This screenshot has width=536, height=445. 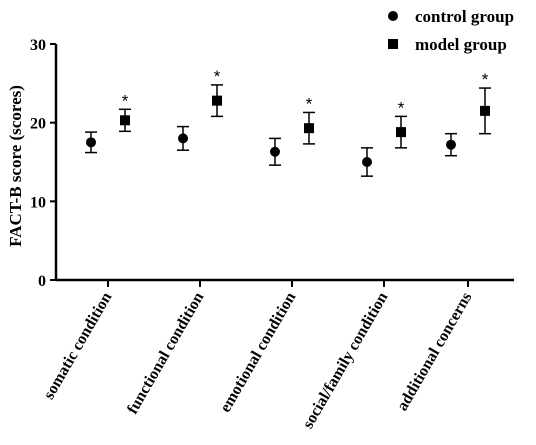 What do you see at coordinates (464, 16) in the screenshot?
I see `legend-label: control group` at bounding box center [464, 16].